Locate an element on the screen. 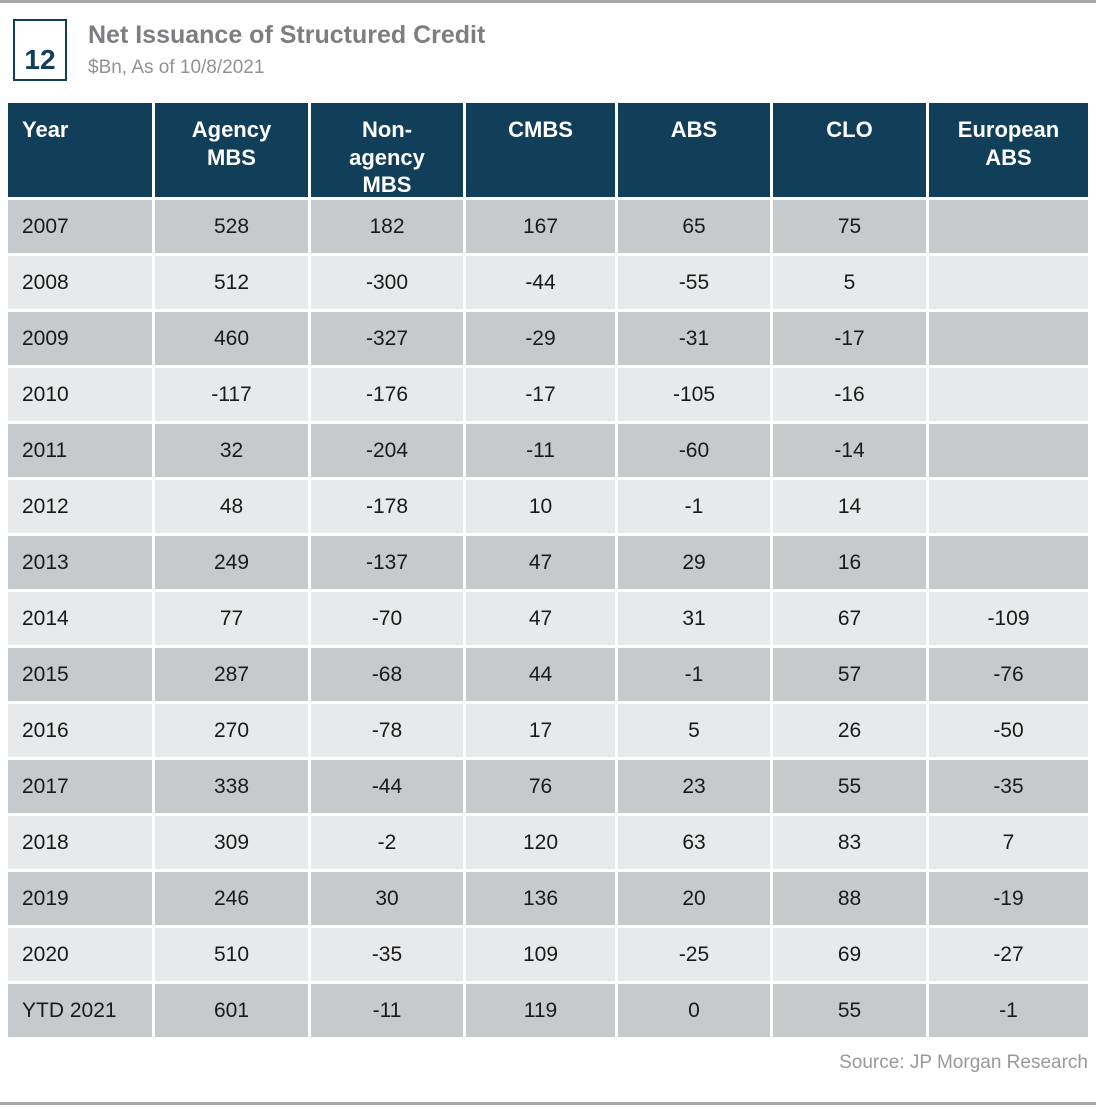  year-cell: 2018 is located at coordinates (80, 842).